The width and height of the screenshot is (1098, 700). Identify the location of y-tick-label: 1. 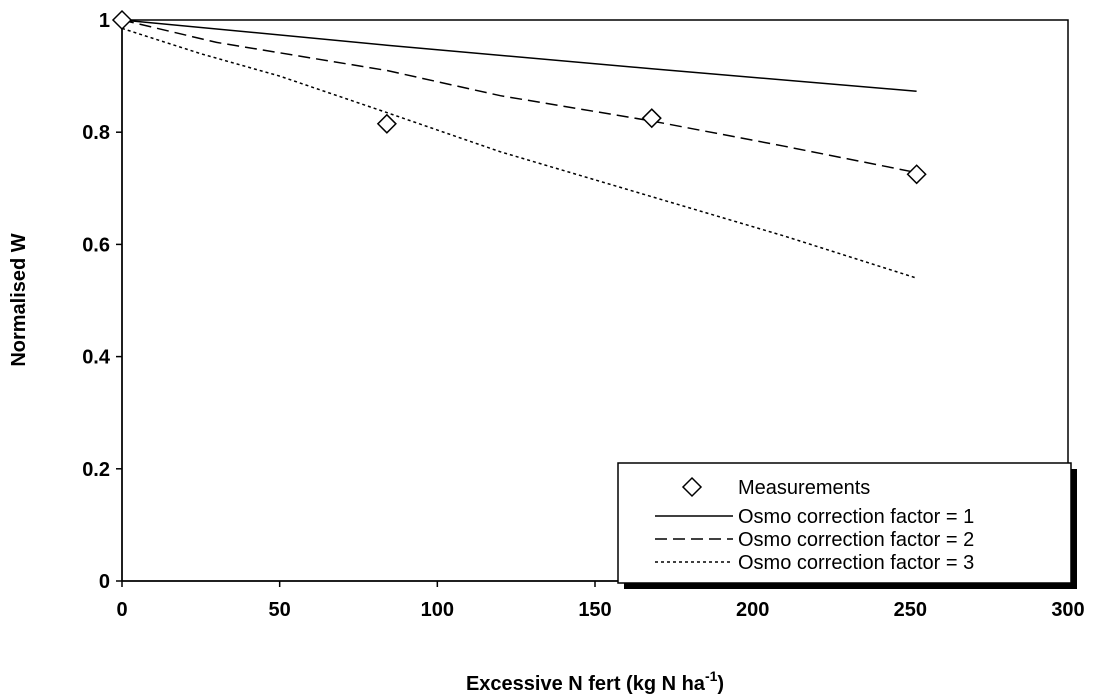
(104, 21).